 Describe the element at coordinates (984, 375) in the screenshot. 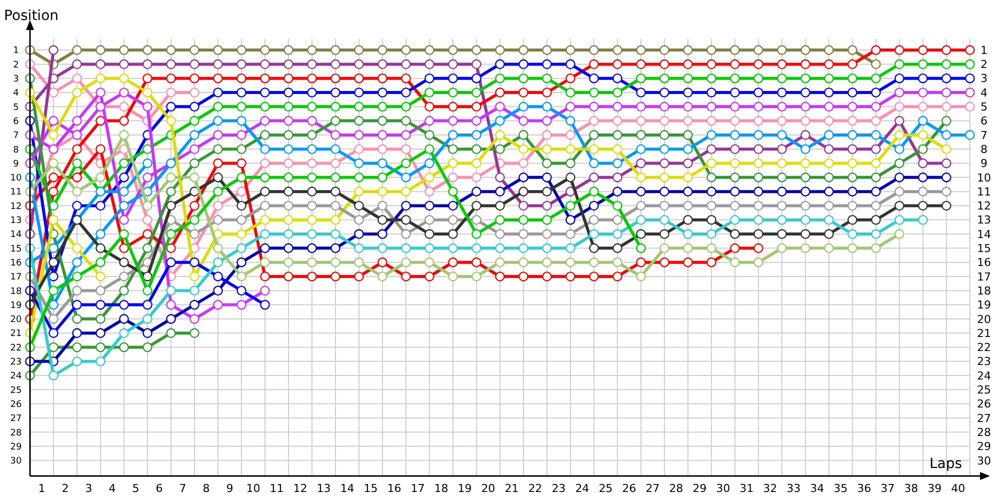

I see `y2-tick-label: 24` at that location.